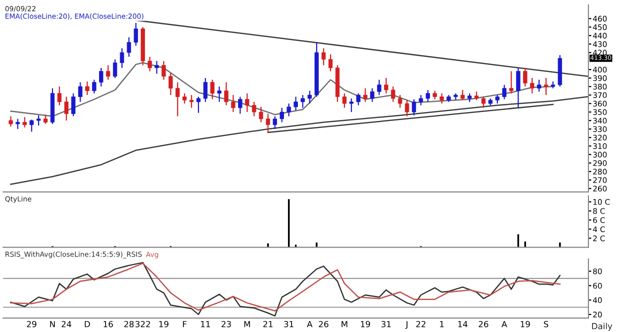 Image resolution: width=626 pixels, height=332 pixels. What do you see at coordinates (442, 324) in the screenshot?
I see `x-tick-label: 1` at bounding box center [442, 324].